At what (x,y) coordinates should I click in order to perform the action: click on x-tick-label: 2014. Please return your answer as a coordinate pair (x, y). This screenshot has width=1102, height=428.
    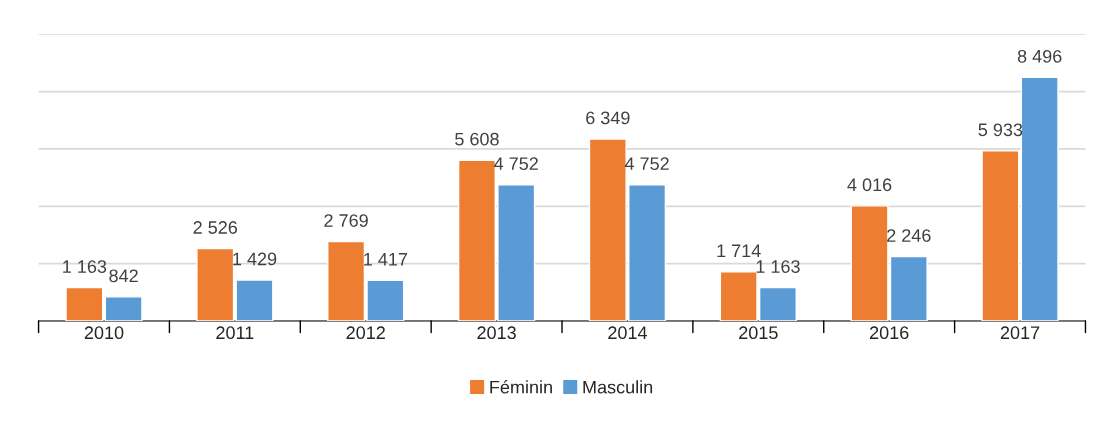
    Looking at the image, I should click on (628, 333).